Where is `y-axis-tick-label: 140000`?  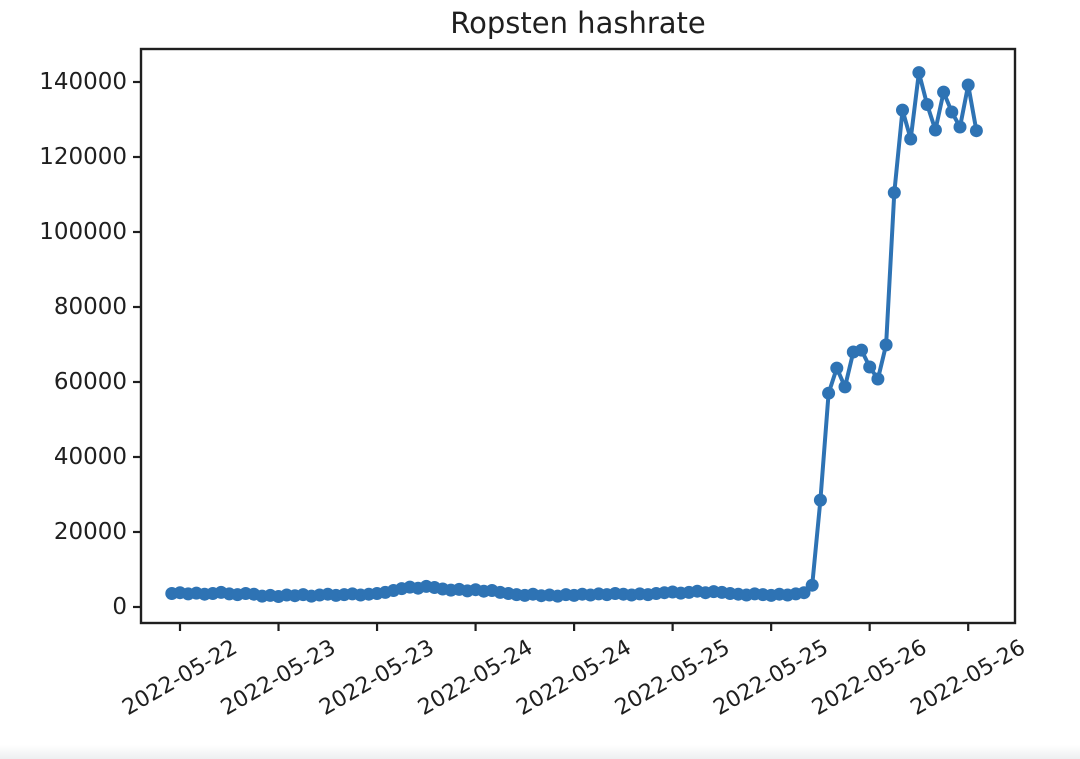 y-axis-tick-label: 140000 is located at coordinates (83, 82).